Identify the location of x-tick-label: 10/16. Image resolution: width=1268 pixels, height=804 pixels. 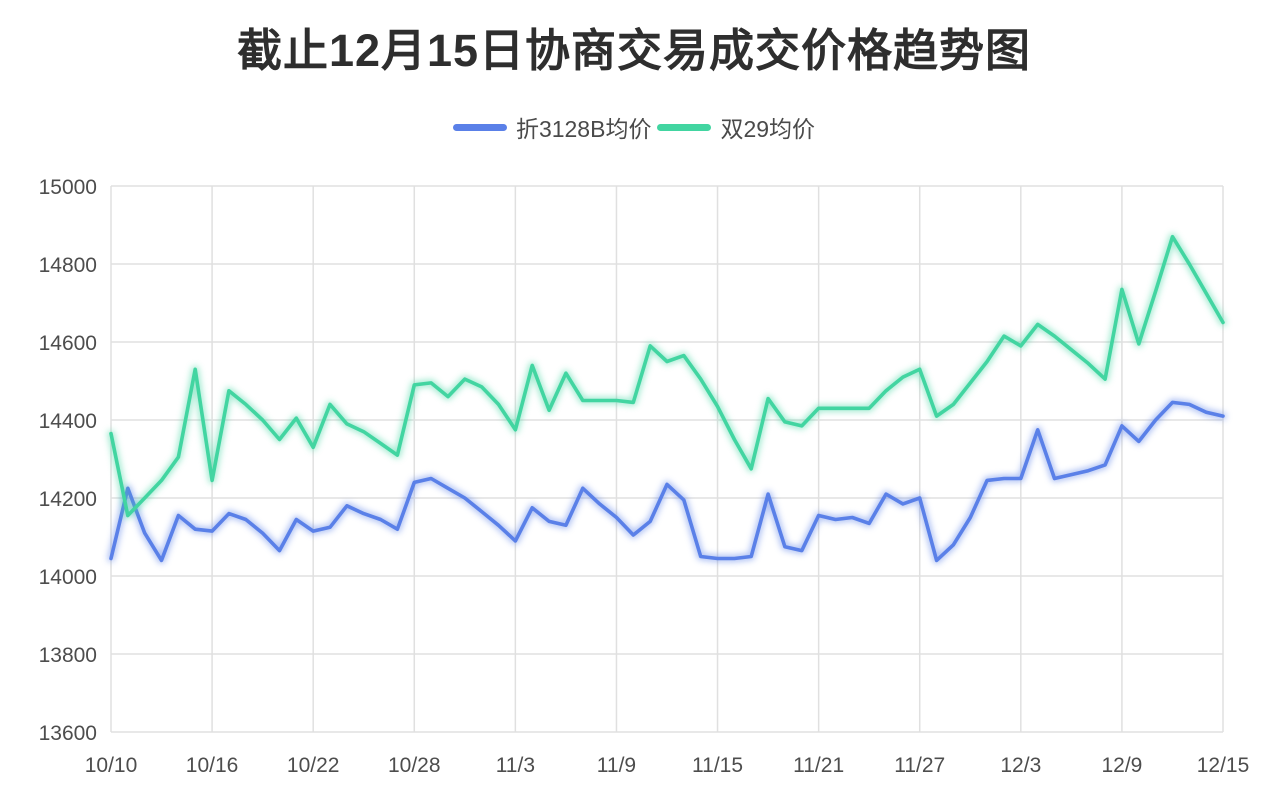
(212, 765).